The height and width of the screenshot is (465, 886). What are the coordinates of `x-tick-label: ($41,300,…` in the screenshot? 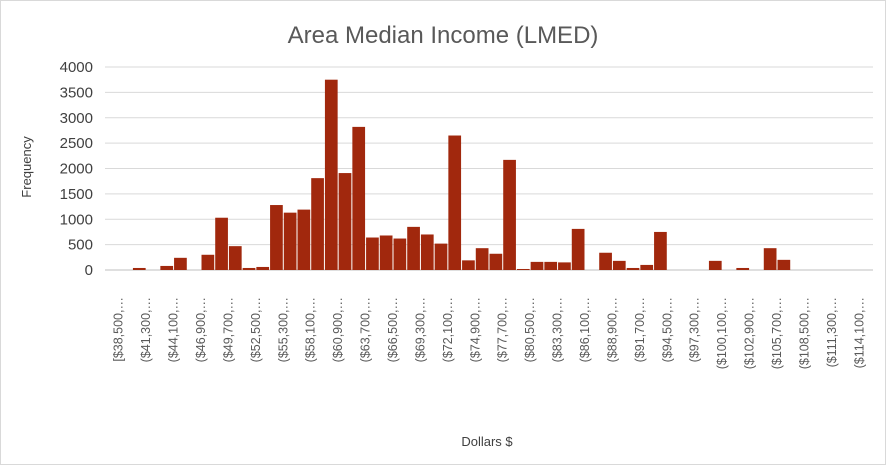 It's located at (146, 329).